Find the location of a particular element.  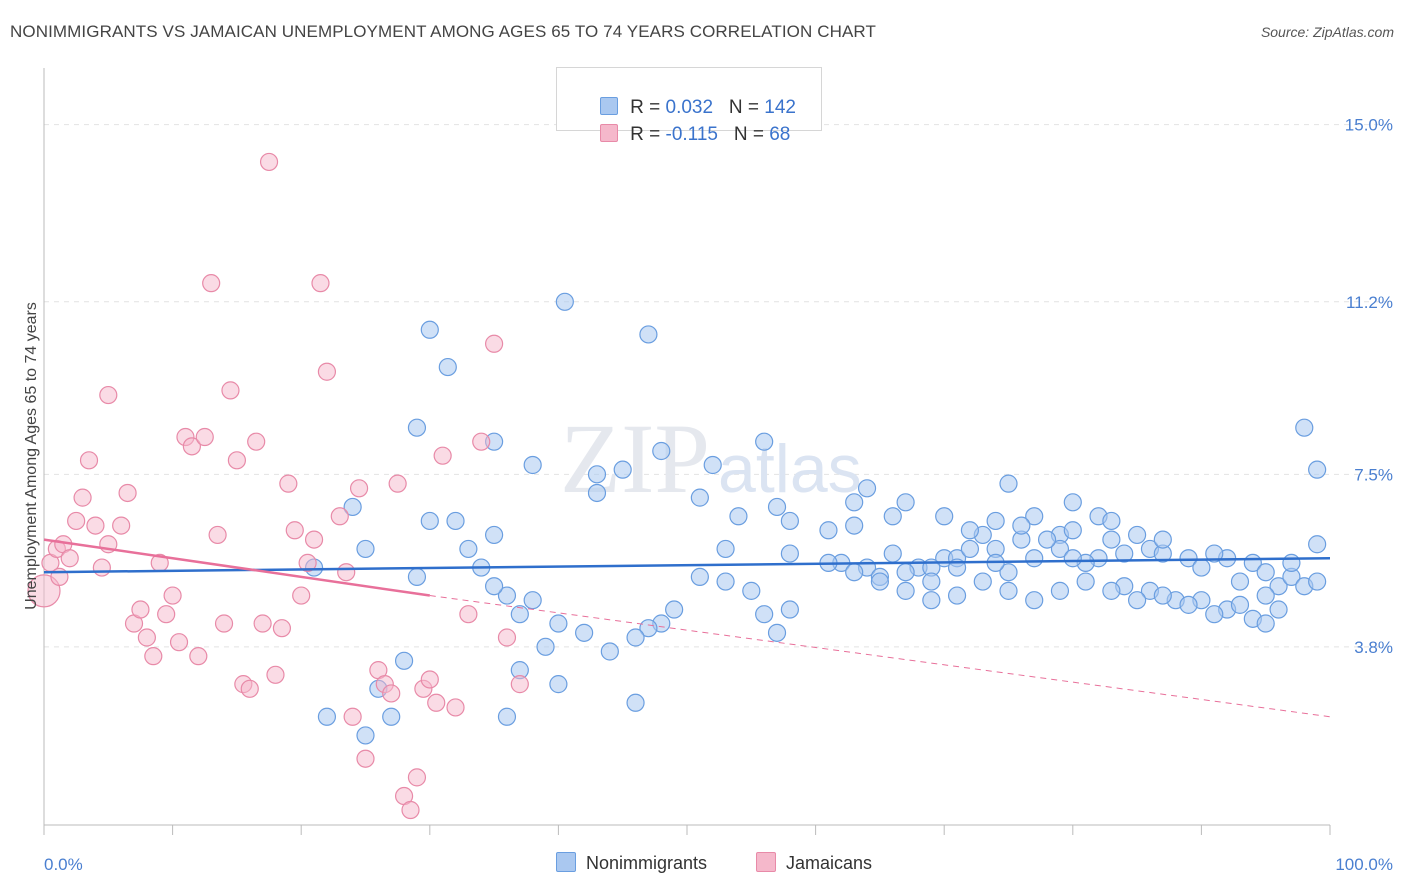

y-tick-label: 3.8% is located at coordinates (1373, 647).